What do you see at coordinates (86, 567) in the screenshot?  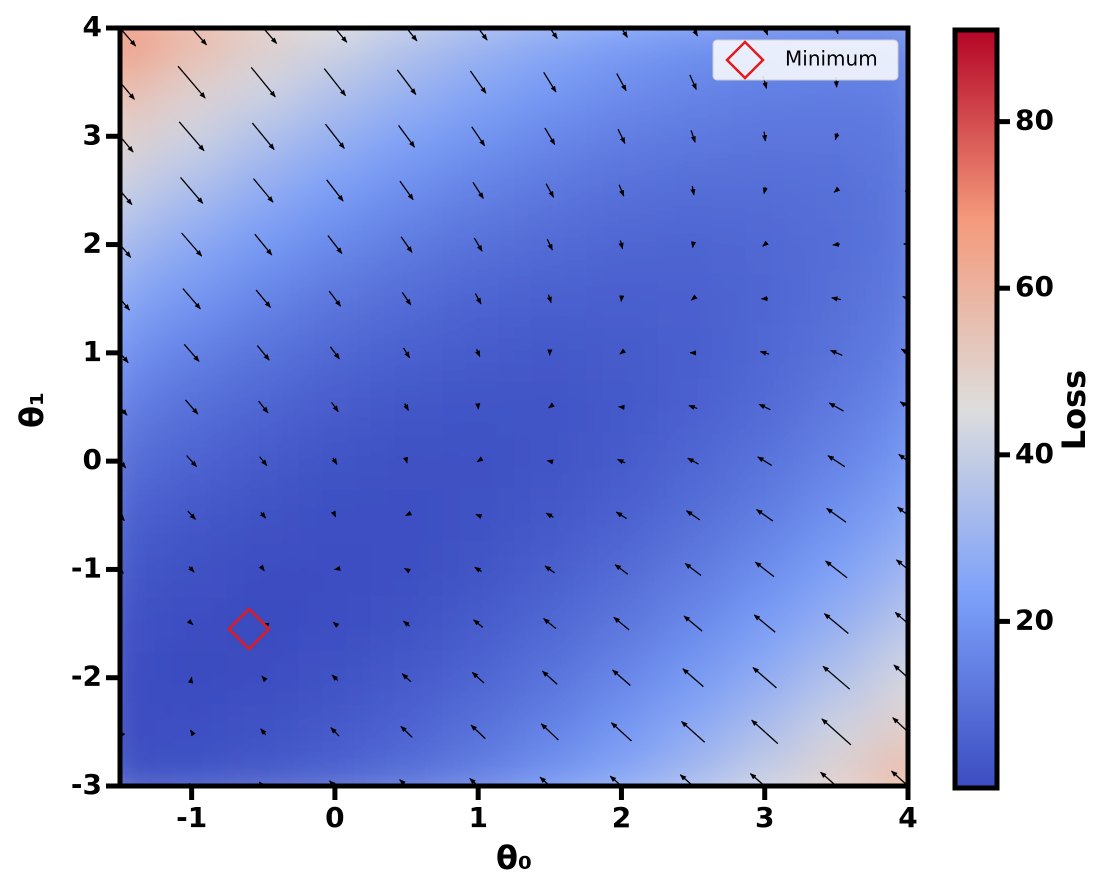 I see `y-tick-label: -1` at bounding box center [86, 567].